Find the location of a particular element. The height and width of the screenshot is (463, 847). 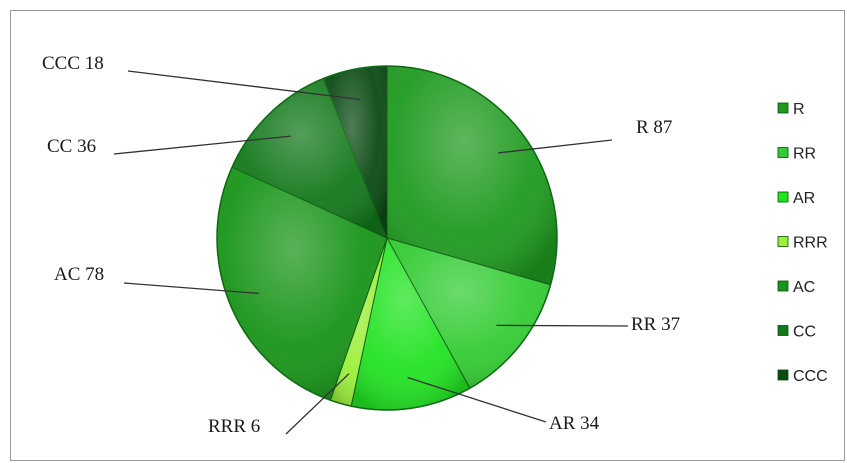

legend-swatch-rr is located at coordinates (783, 152).